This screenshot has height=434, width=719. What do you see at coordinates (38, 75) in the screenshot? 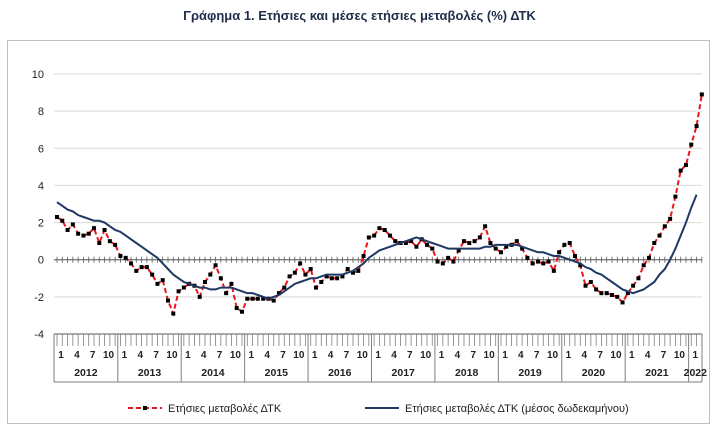
I see `y-tick-label: 10` at bounding box center [38, 75].